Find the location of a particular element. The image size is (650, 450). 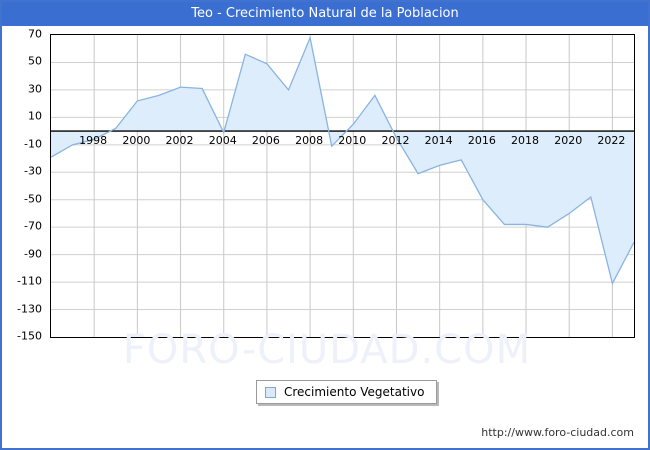

y-axis-tick-label: -90 is located at coordinates (33, 254).